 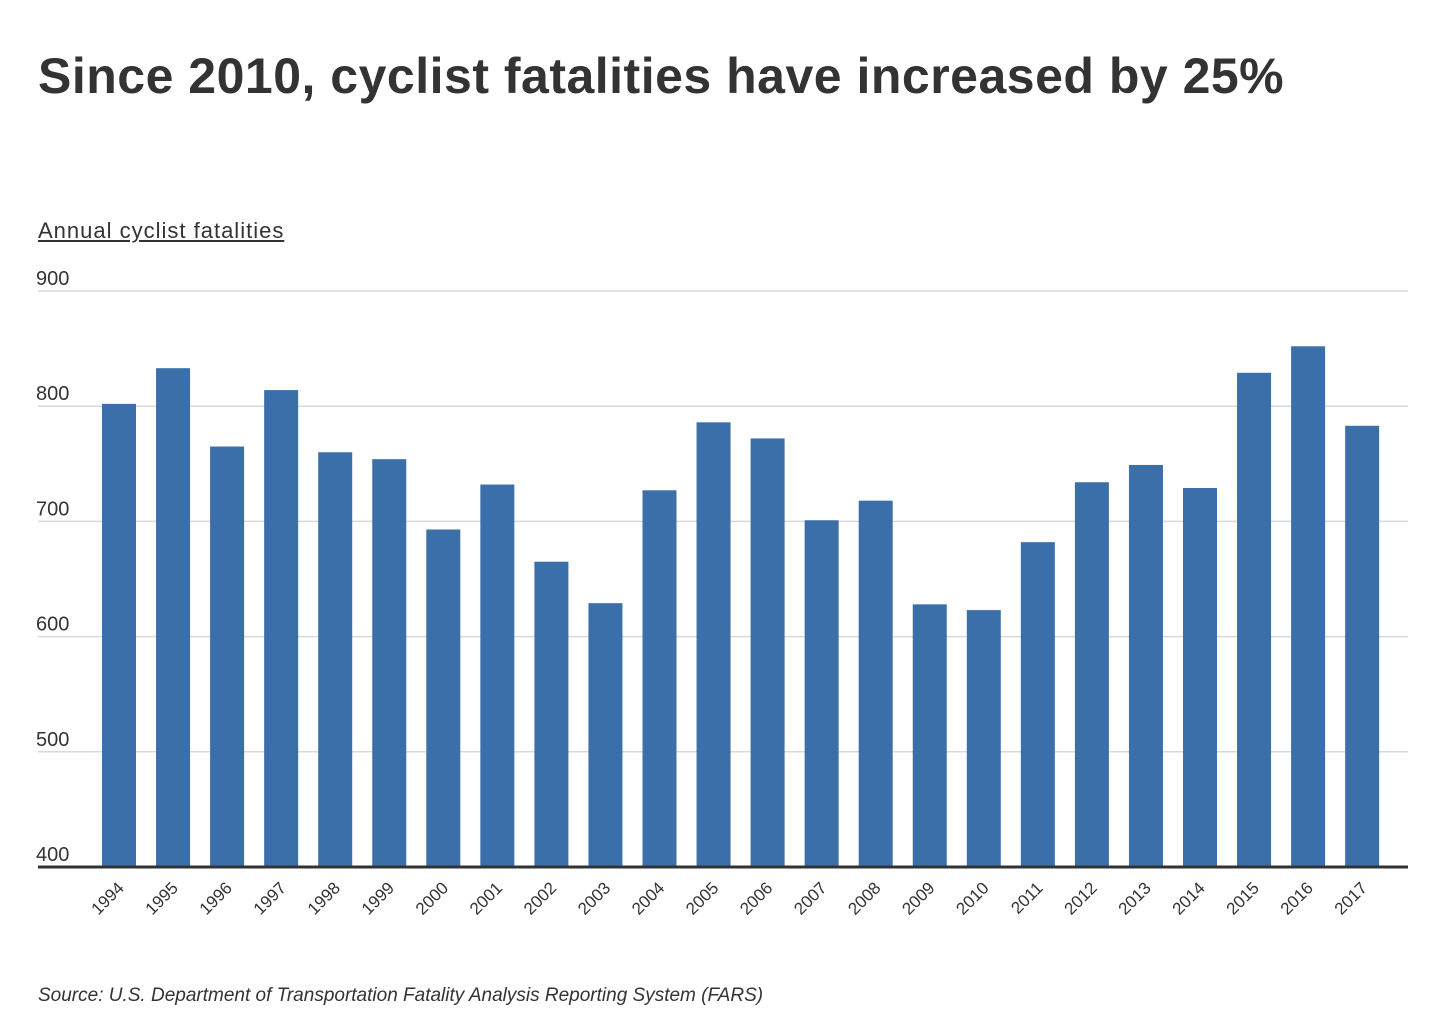 What do you see at coordinates (216, 898) in the screenshot?
I see `x-tick-label: 1996` at bounding box center [216, 898].